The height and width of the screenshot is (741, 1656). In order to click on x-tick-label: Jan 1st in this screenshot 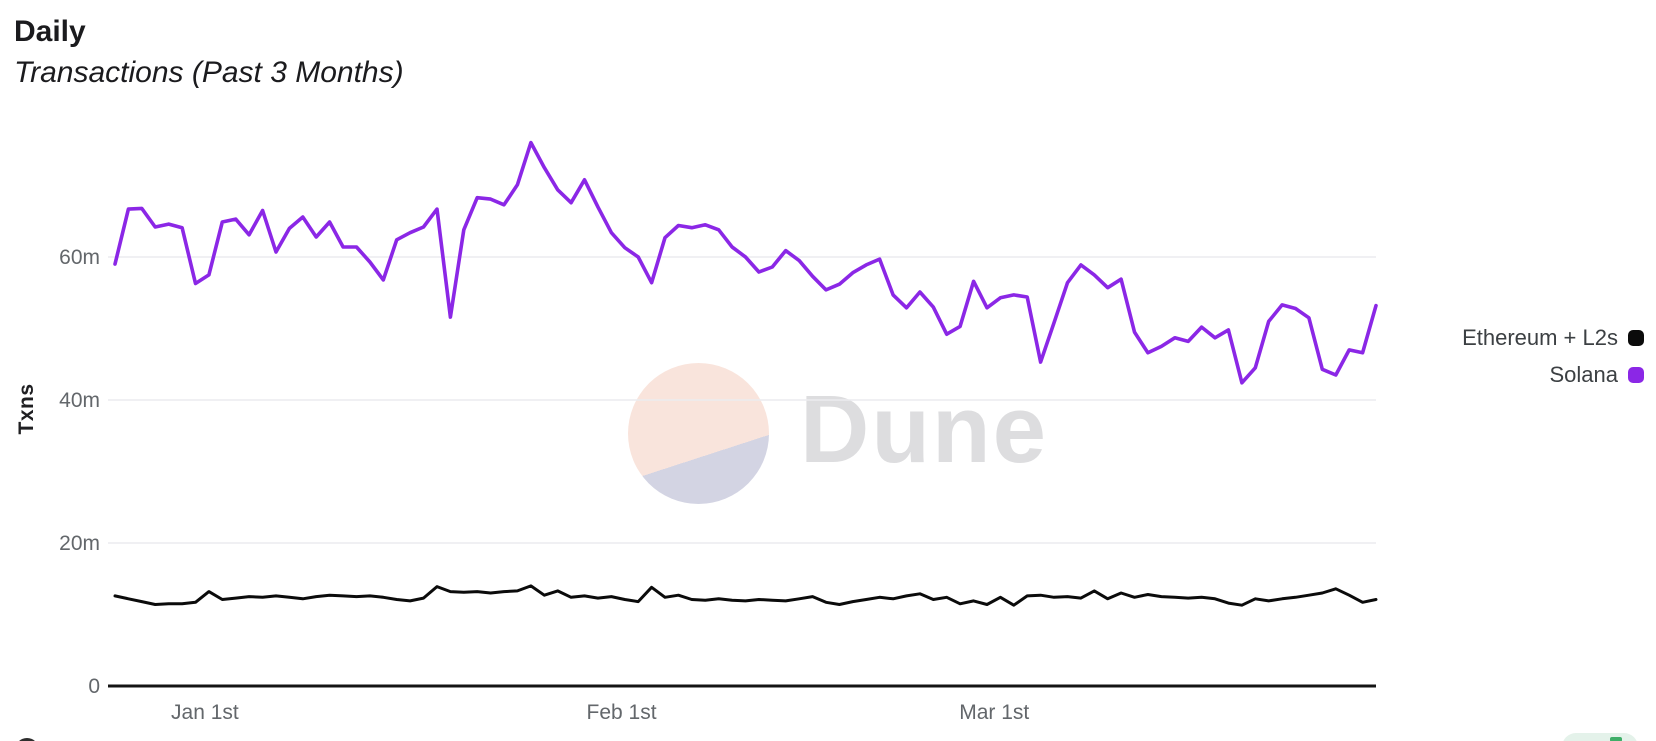, I will do `click(205, 712)`.